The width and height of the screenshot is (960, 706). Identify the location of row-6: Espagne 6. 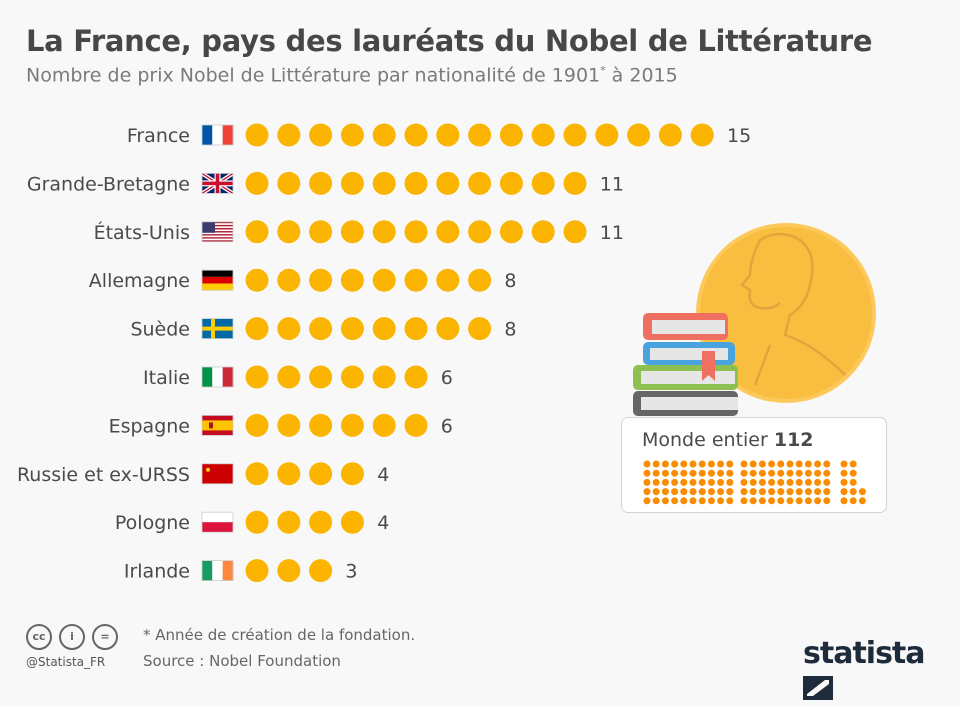
(281, 425).